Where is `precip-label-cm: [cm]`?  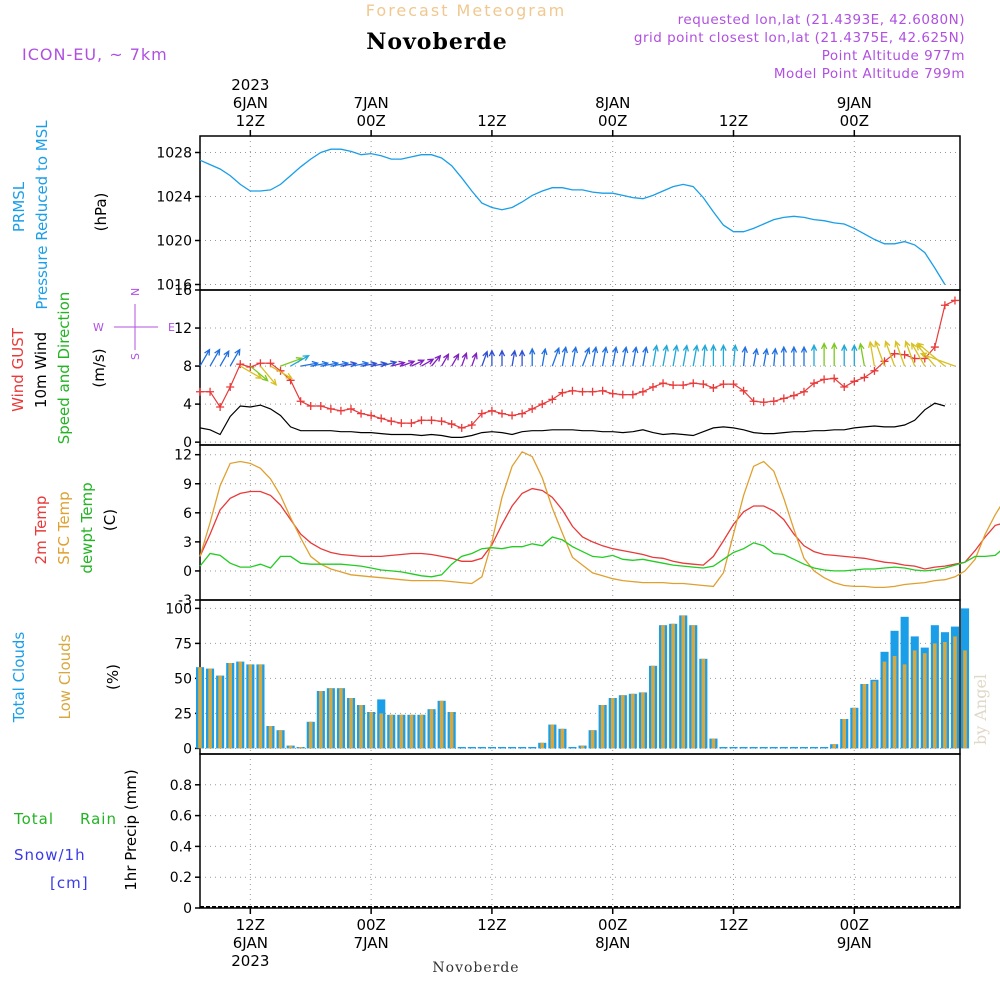 precip-label-cm: [cm] is located at coordinates (69, 883).